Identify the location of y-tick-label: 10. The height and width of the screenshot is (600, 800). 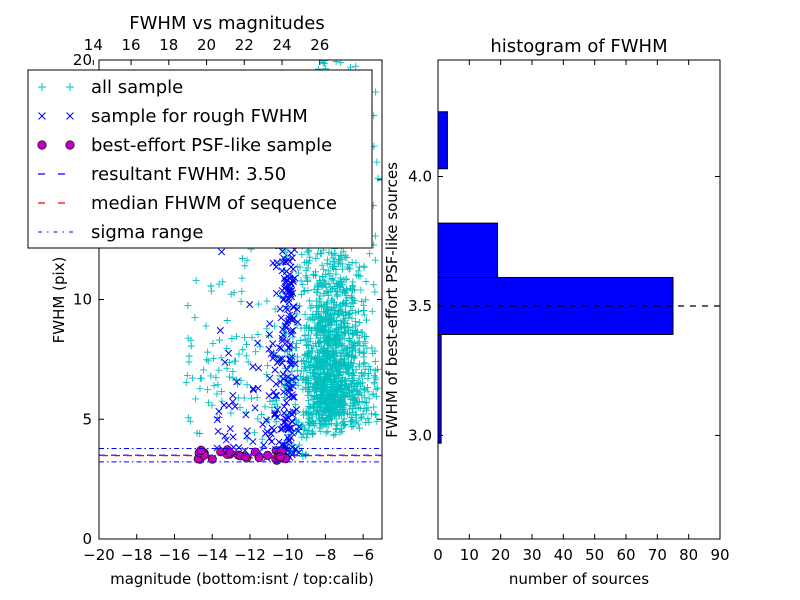
(82, 300).